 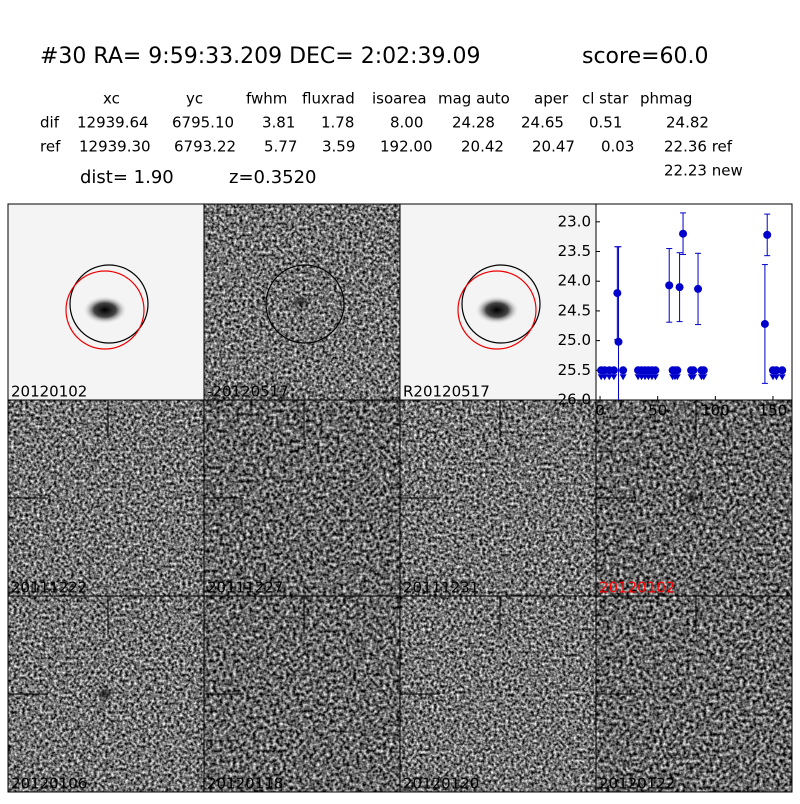 What do you see at coordinates (574, 370) in the screenshot?
I see `y-tick-label: 25.5` at bounding box center [574, 370].